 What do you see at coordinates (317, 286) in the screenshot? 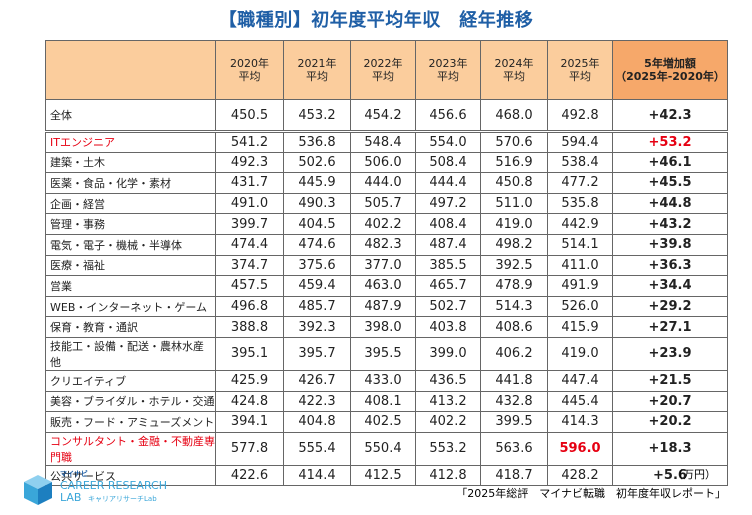
I see `cell: 459.4` at bounding box center [317, 286].